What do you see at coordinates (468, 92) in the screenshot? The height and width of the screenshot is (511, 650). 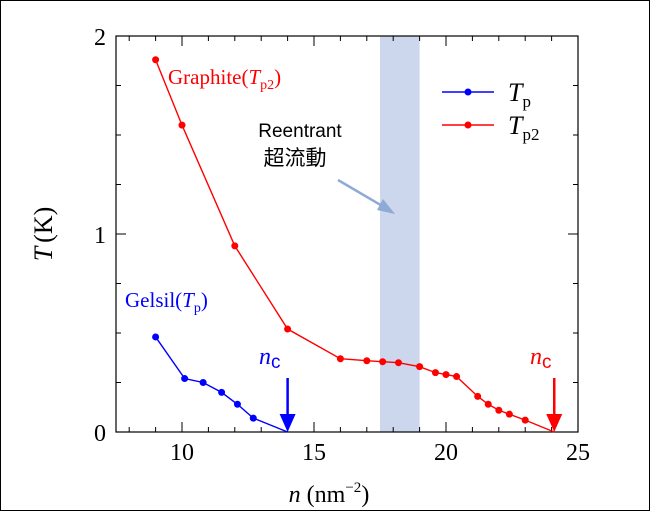 I see `legend-marker-tp` at bounding box center [468, 92].